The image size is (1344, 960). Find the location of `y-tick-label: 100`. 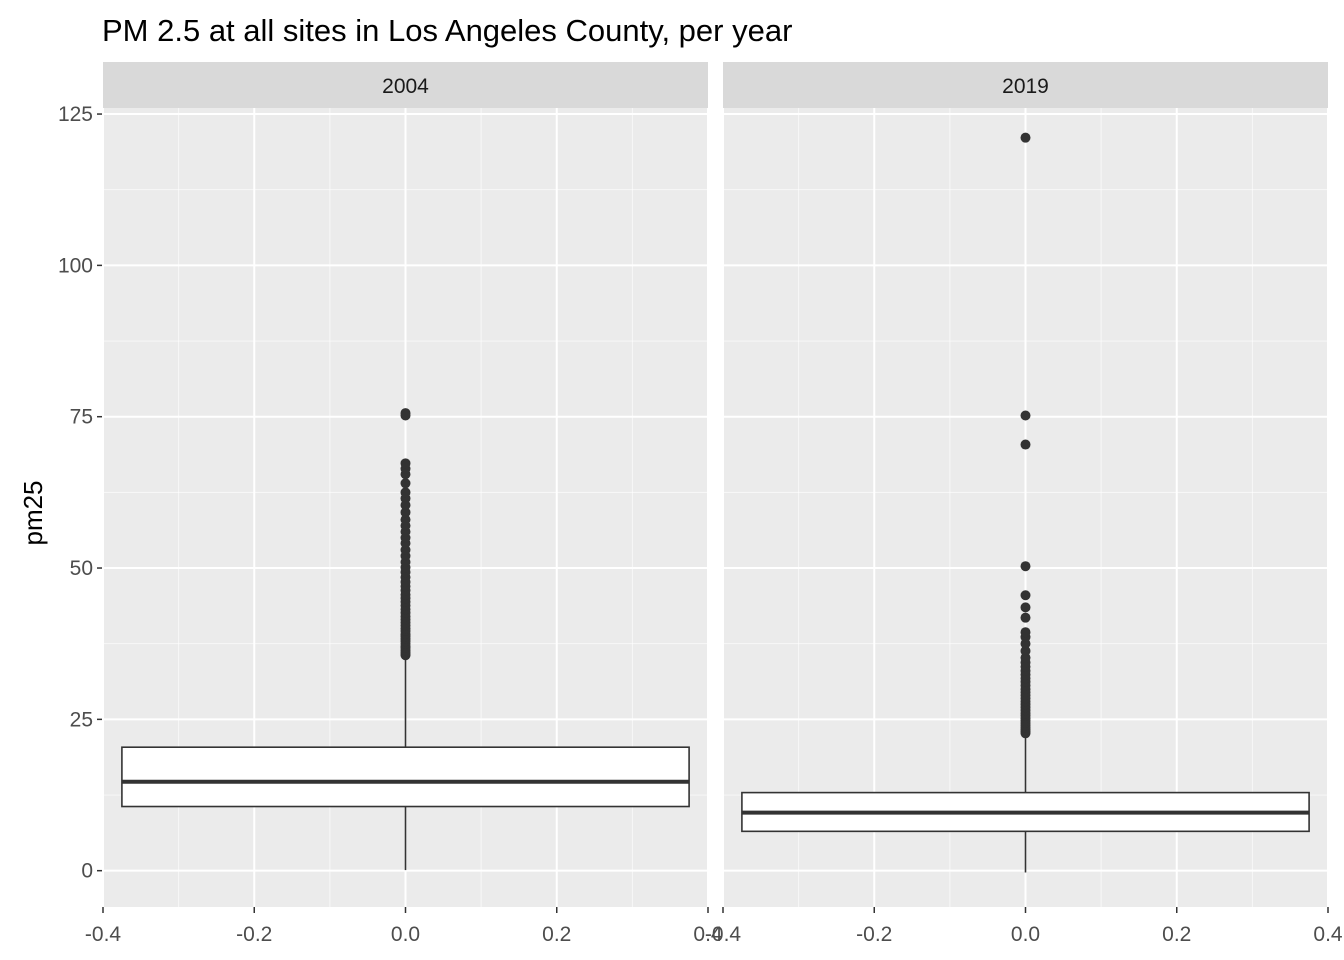

y-tick-label: 100 is located at coordinates (75, 265).